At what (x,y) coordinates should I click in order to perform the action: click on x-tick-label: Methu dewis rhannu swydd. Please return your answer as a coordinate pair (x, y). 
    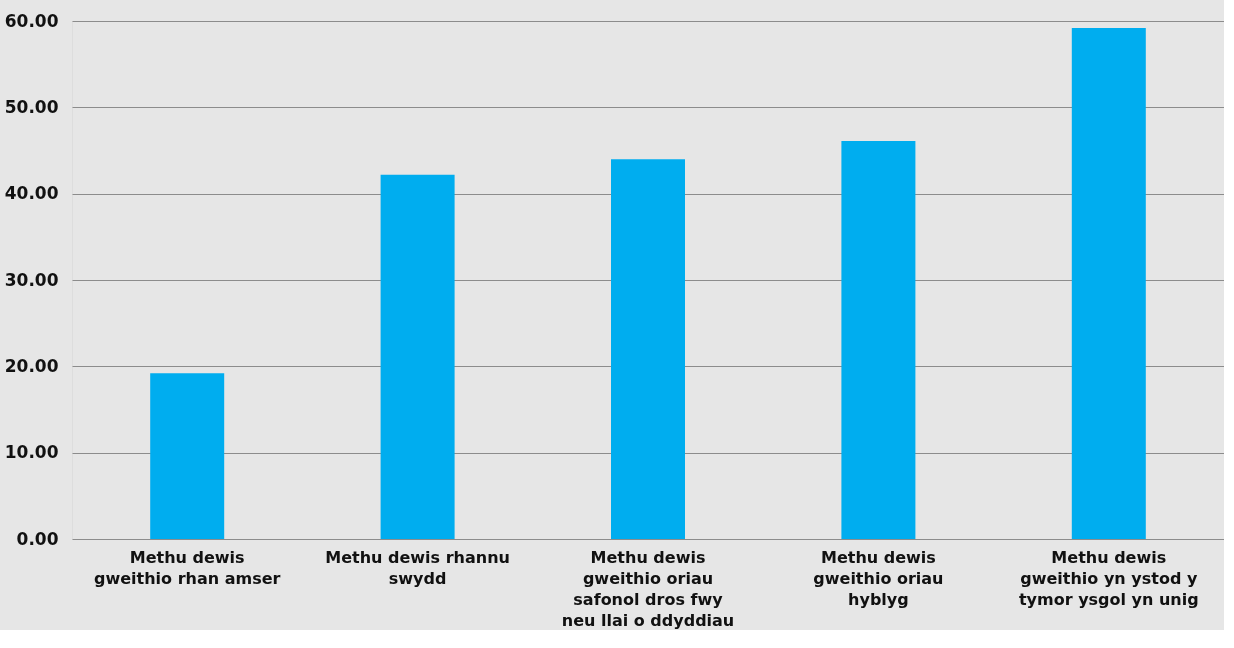
    Looking at the image, I should click on (417, 567).